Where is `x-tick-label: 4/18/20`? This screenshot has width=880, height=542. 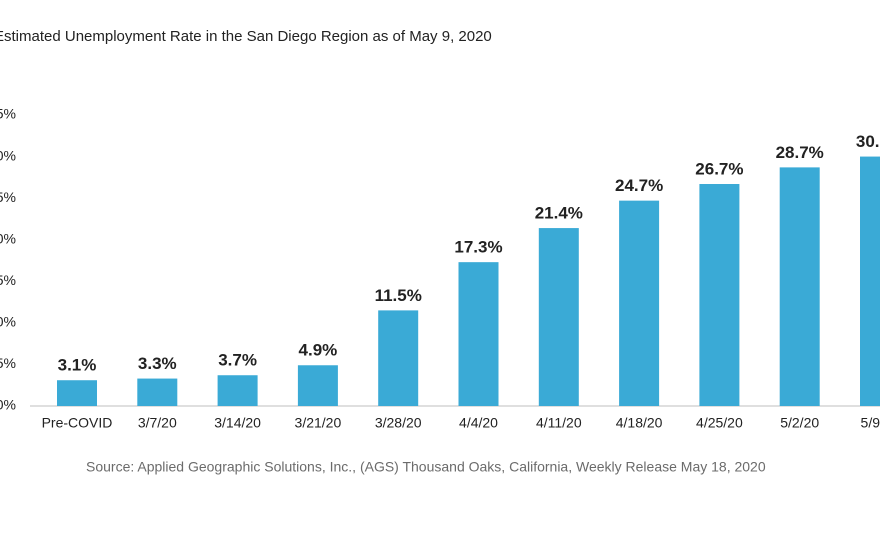
x-tick-label: 4/18/20 is located at coordinates (639, 423).